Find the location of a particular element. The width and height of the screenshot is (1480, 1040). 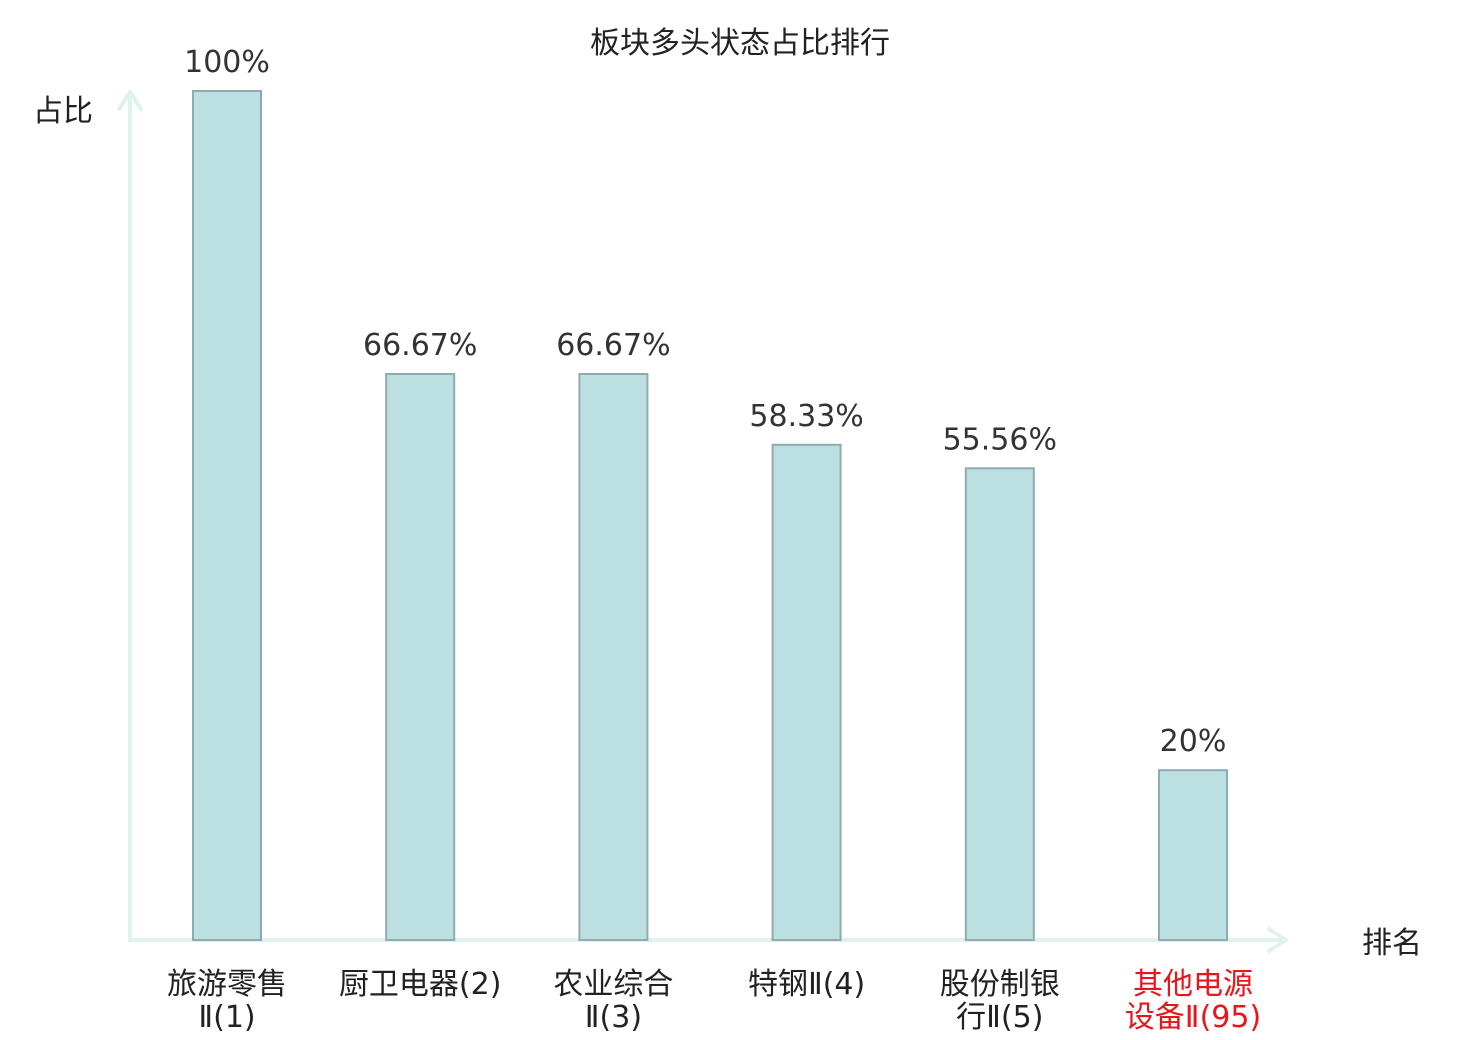

y-axis-arrowhead is located at coordinates (130, 100).